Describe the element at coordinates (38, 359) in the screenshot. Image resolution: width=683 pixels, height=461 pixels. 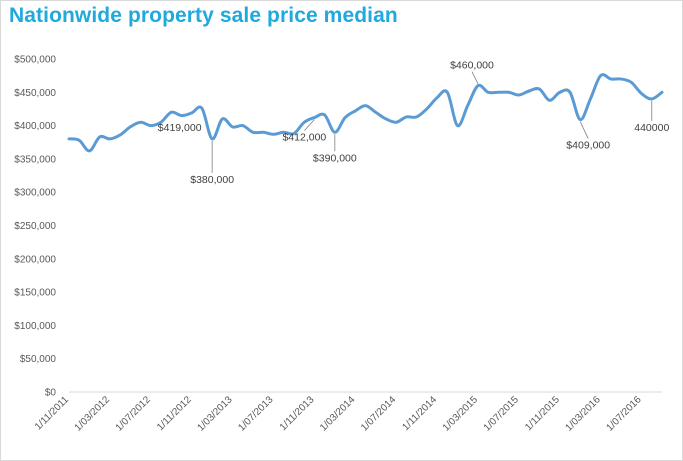
I see `y-tick-label: $50,000` at that location.